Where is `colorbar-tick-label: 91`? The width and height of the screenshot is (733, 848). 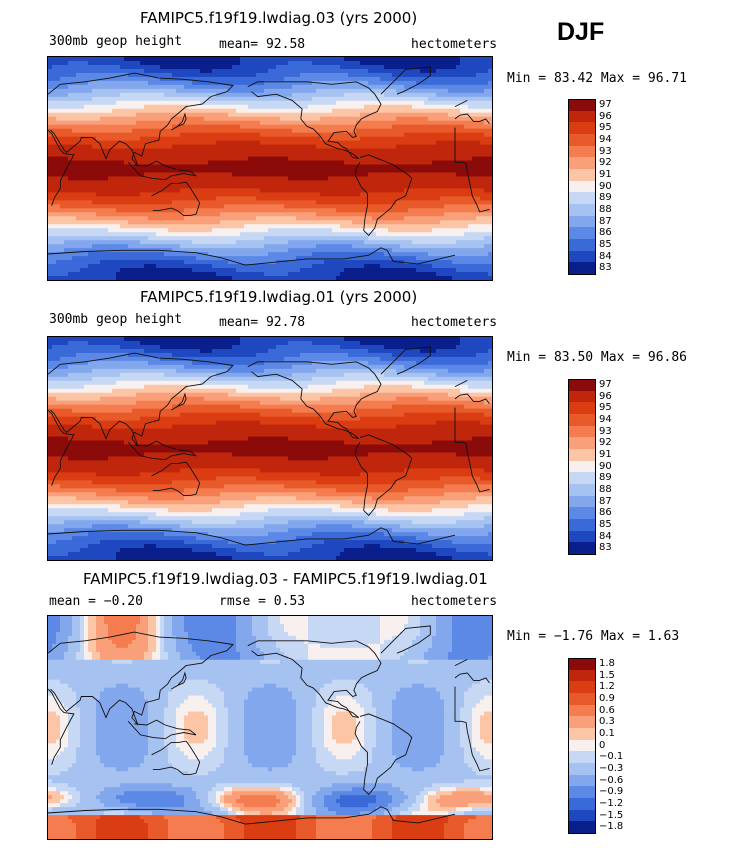 colorbar-tick-label: 91 is located at coordinates (605, 454).